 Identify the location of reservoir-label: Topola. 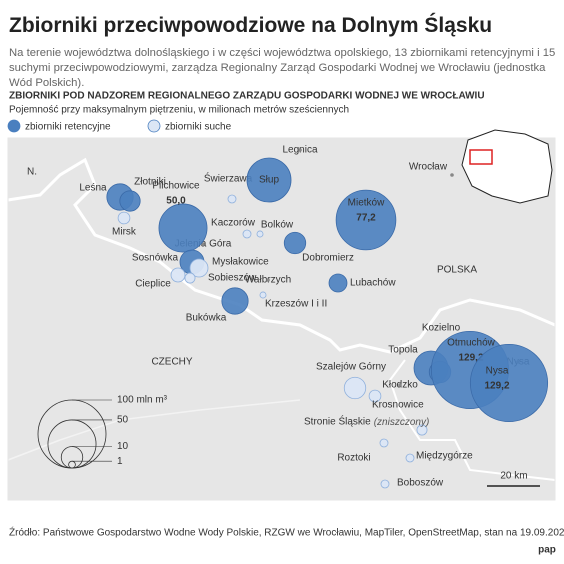
(403, 350).